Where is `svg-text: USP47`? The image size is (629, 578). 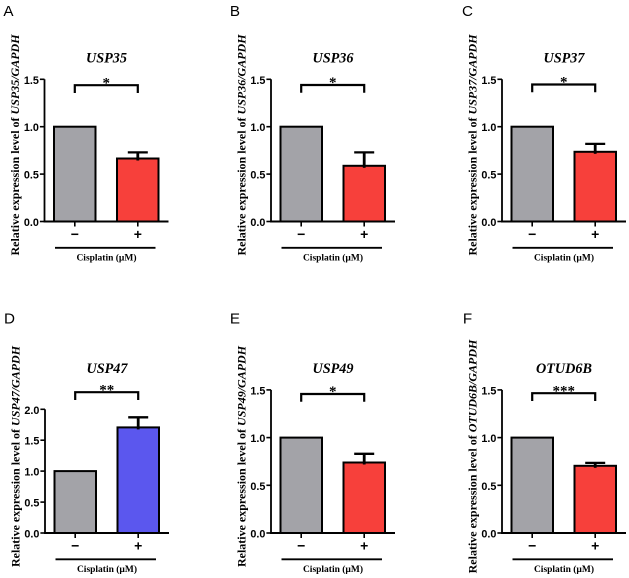
svg-text: USP47 is located at coordinates (108, 369).